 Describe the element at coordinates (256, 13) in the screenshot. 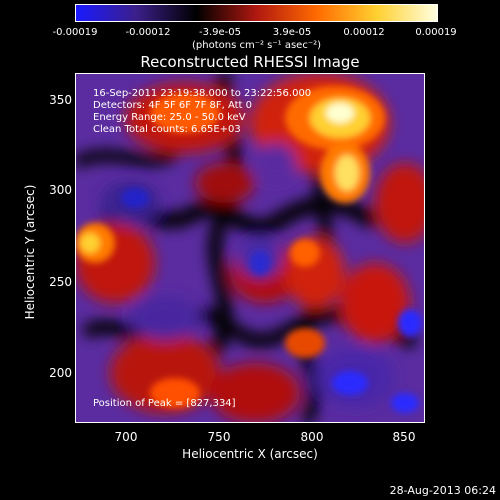

I see `colorbar` at that location.